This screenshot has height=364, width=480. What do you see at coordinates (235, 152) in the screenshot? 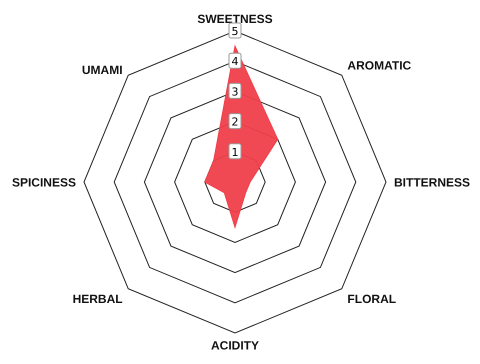
I see `y-tick-label: 1` at bounding box center [235, 152].